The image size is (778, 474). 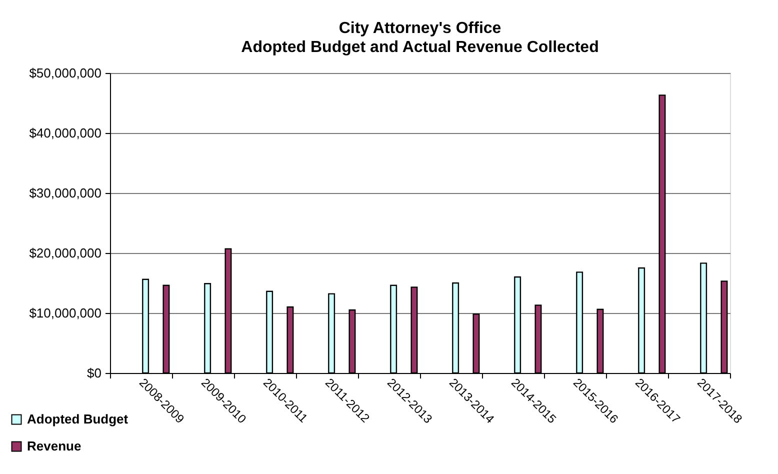 I want to click on y-tick-label: $40,000,000, so click(x=65, y=133).